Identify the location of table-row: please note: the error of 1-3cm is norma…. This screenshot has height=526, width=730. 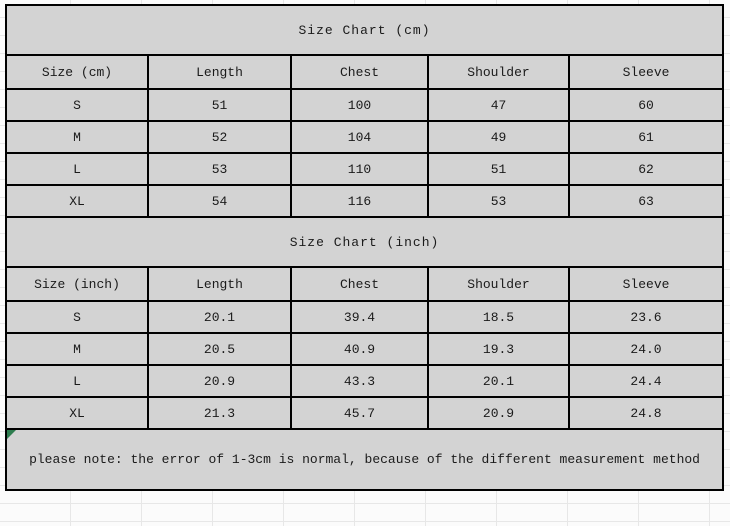
(364, 459).